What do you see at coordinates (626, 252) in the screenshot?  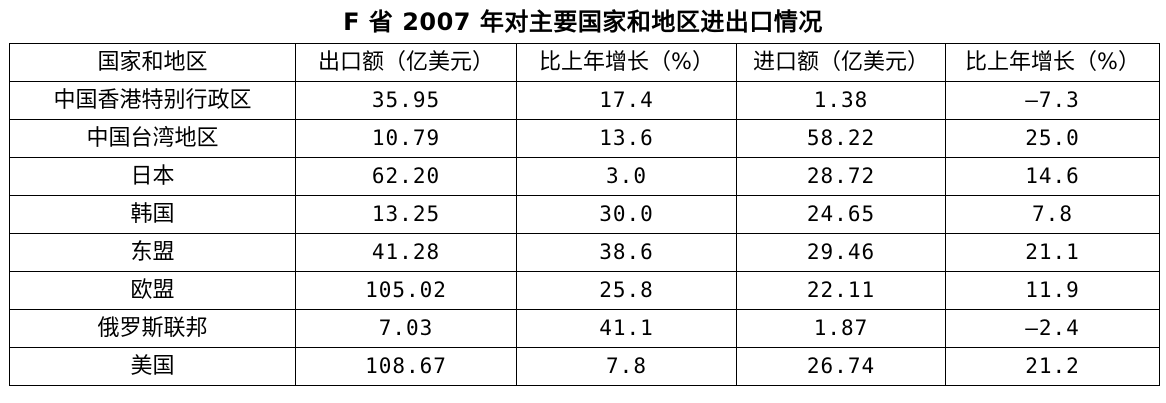 I see `cell-export-growth: 38.6` at bounding box center [626, 252].